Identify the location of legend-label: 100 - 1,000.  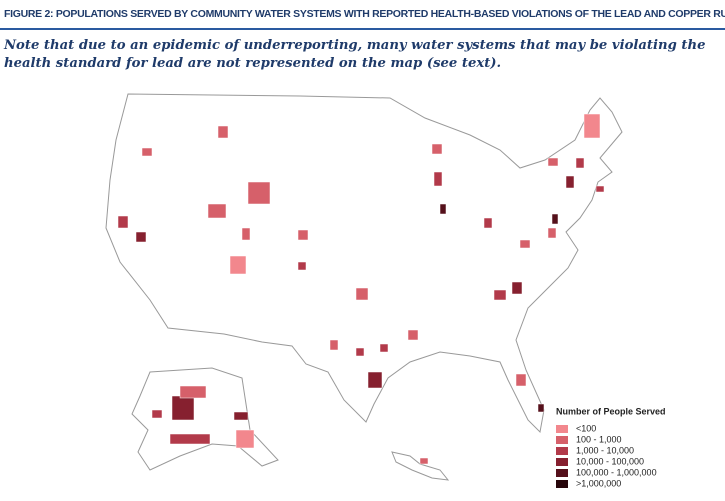
(599, 439).